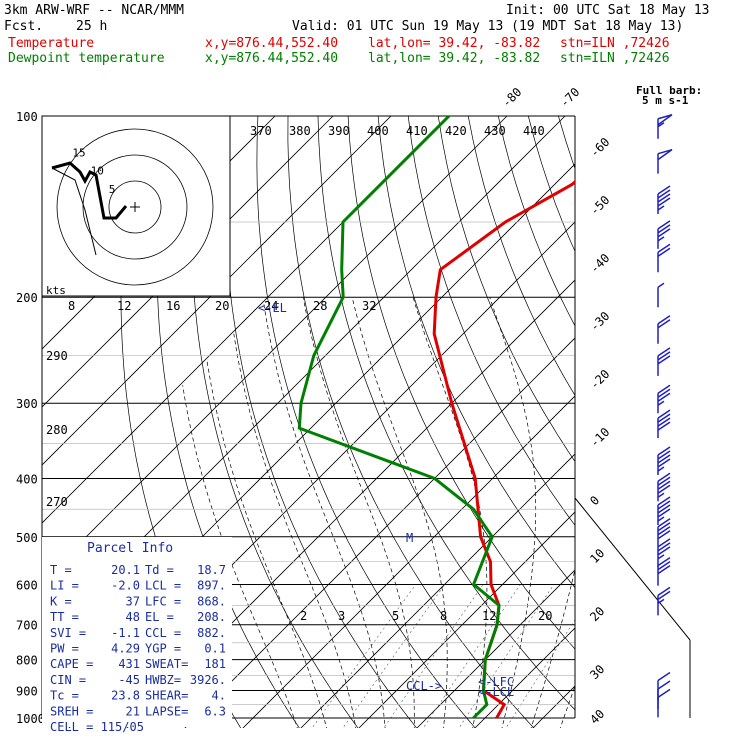 This screenshot has width=740, height=740. I want to click on hodograph-ring, so click(135, 207).